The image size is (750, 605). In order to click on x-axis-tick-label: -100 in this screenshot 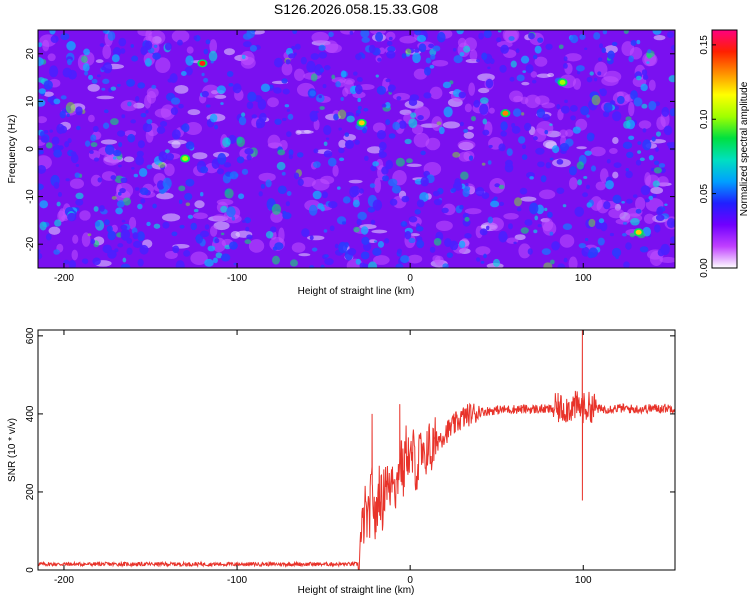, I will do `click(237, 580)`.